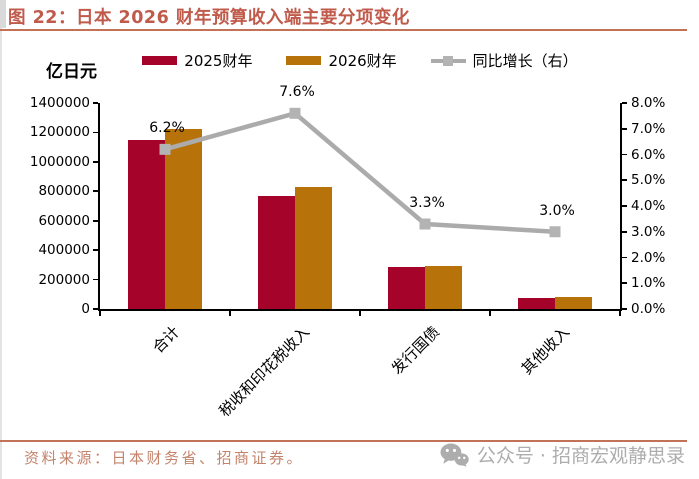 The image size is (699, 479). I want to click on category-label-税收和印花税收入: 税收和印花税收入, so click(264, 371).